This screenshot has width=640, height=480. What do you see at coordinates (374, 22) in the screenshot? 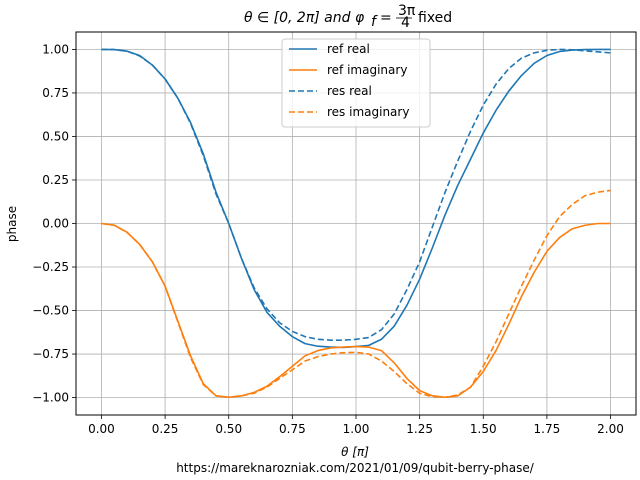
I see `title-subscript: f` at bounding box center [374, 22].